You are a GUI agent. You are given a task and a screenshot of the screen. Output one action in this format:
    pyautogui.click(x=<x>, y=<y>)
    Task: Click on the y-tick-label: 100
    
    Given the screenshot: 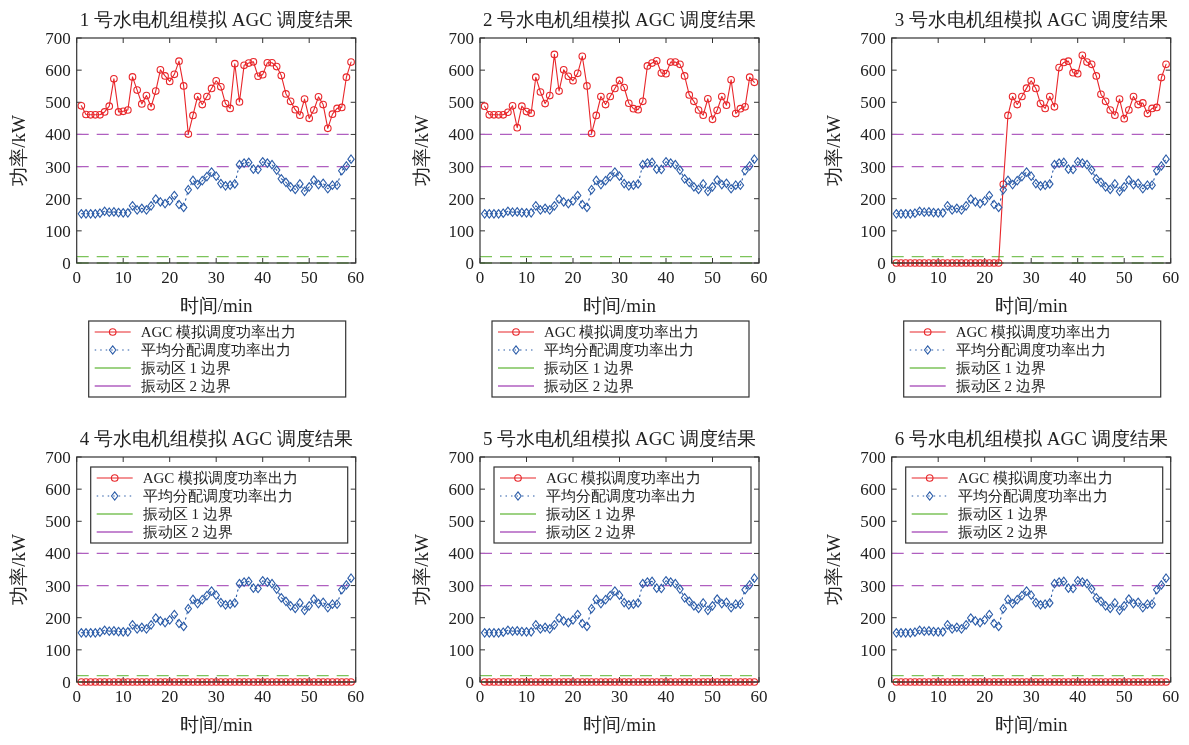 What is the action you would take?
    pyautogui.click(x=461, y=231)
    